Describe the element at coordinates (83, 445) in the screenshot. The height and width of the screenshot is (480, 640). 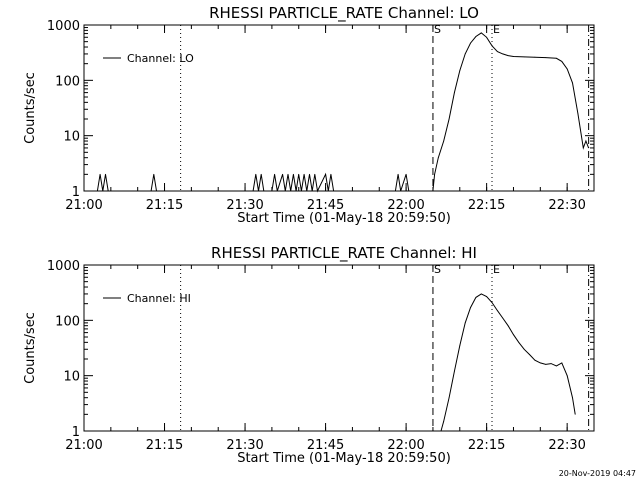
I see `x-tick-label: 21:00` at that location.